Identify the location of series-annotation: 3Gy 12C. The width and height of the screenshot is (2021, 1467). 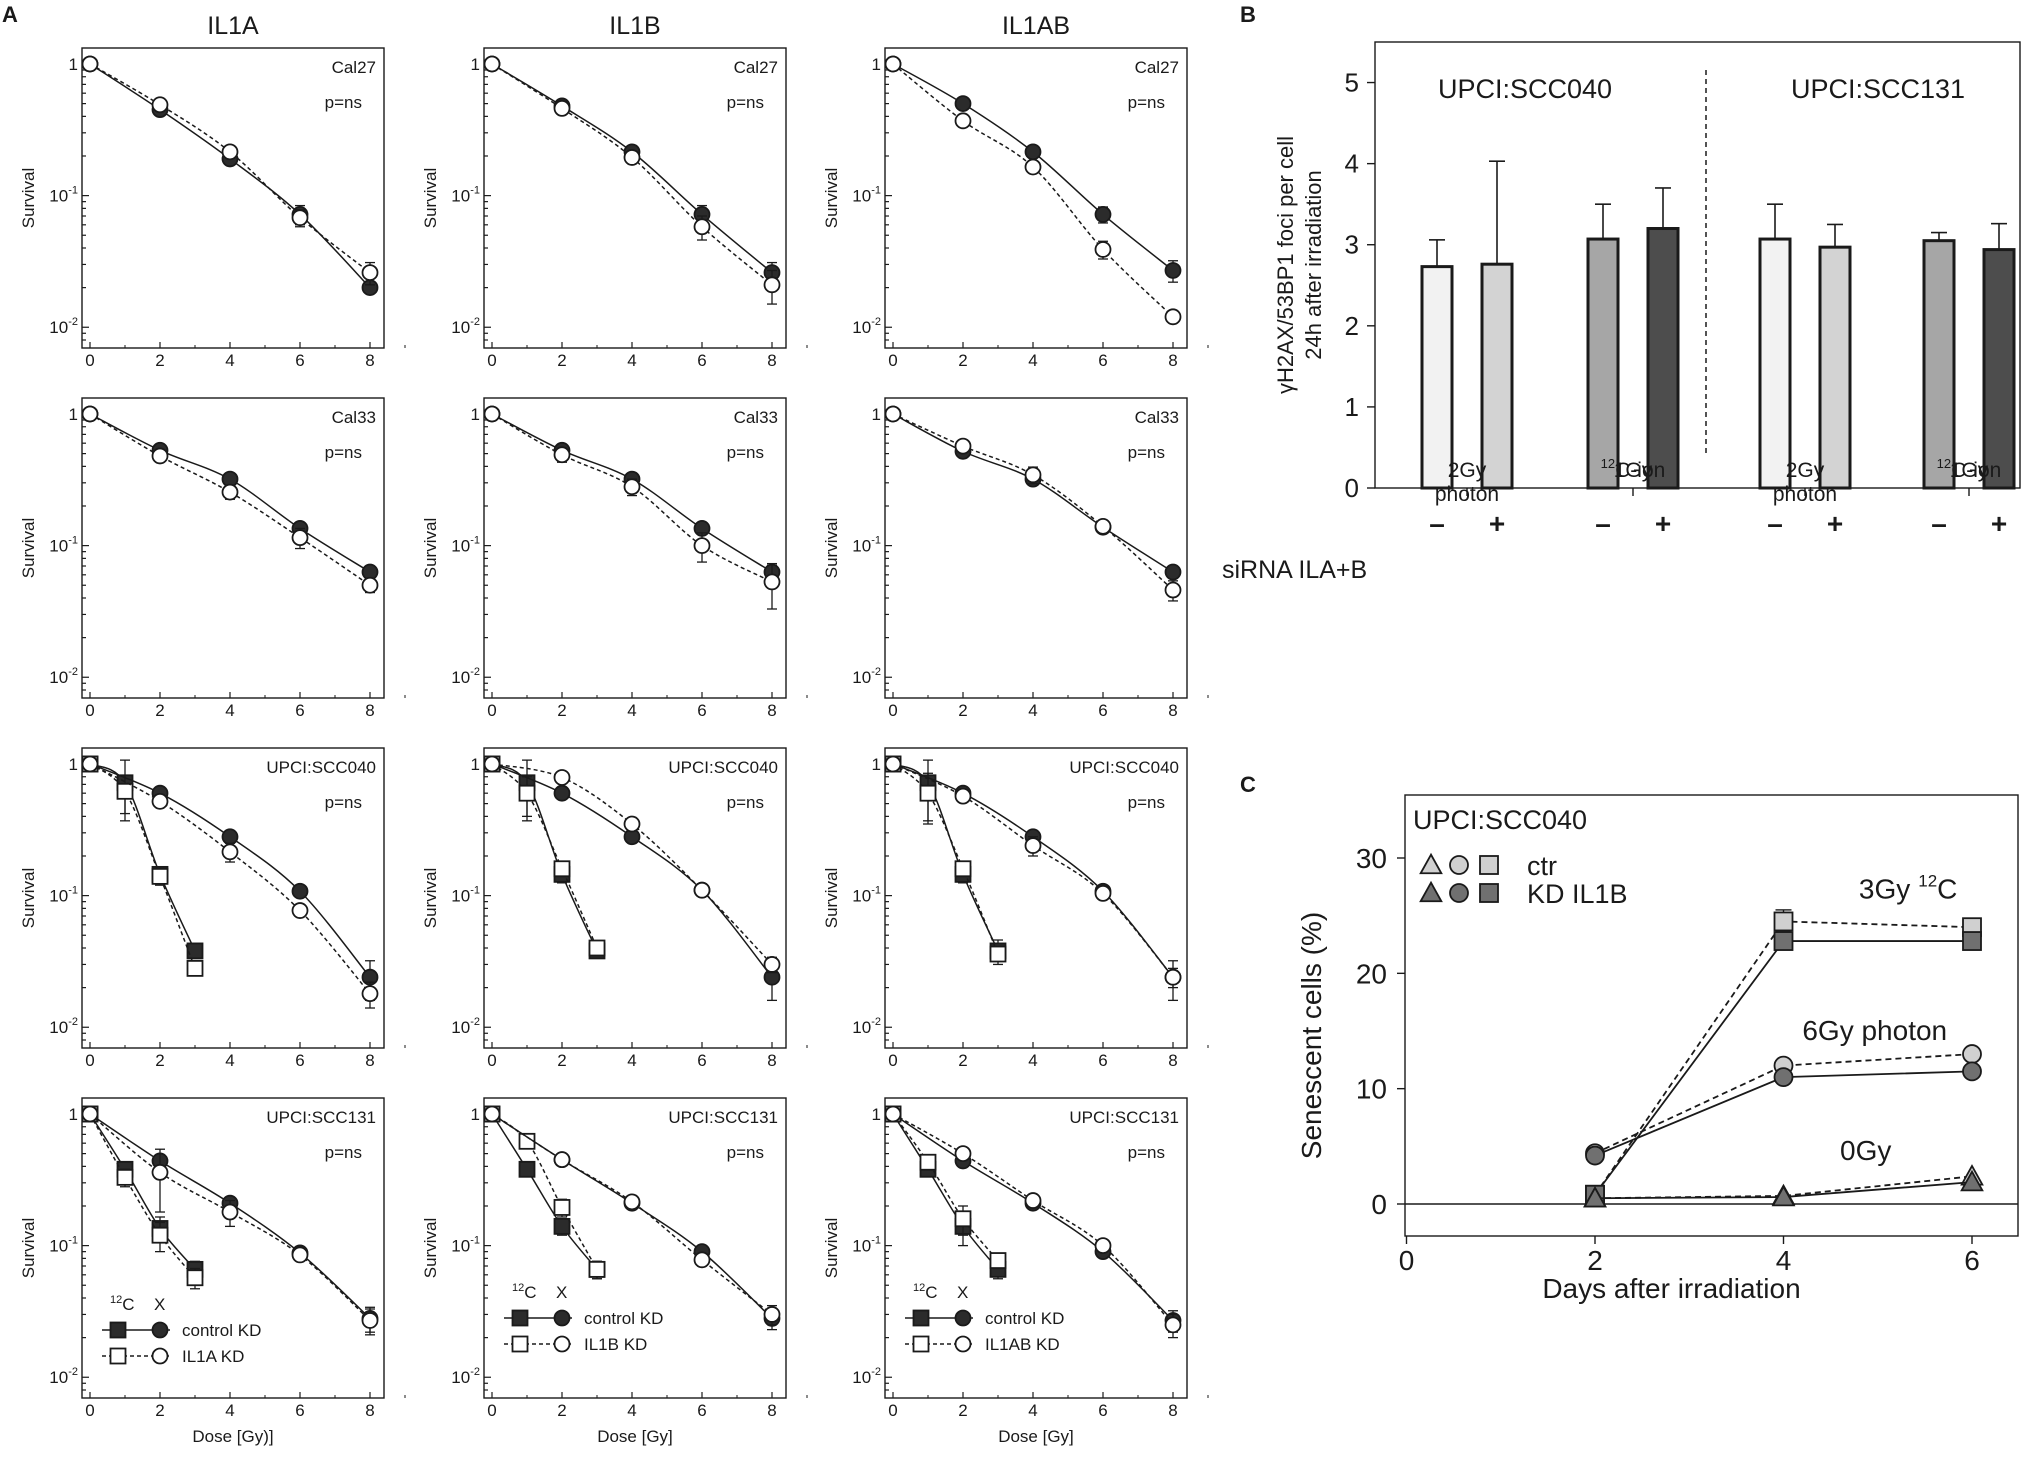
(1908, 887).